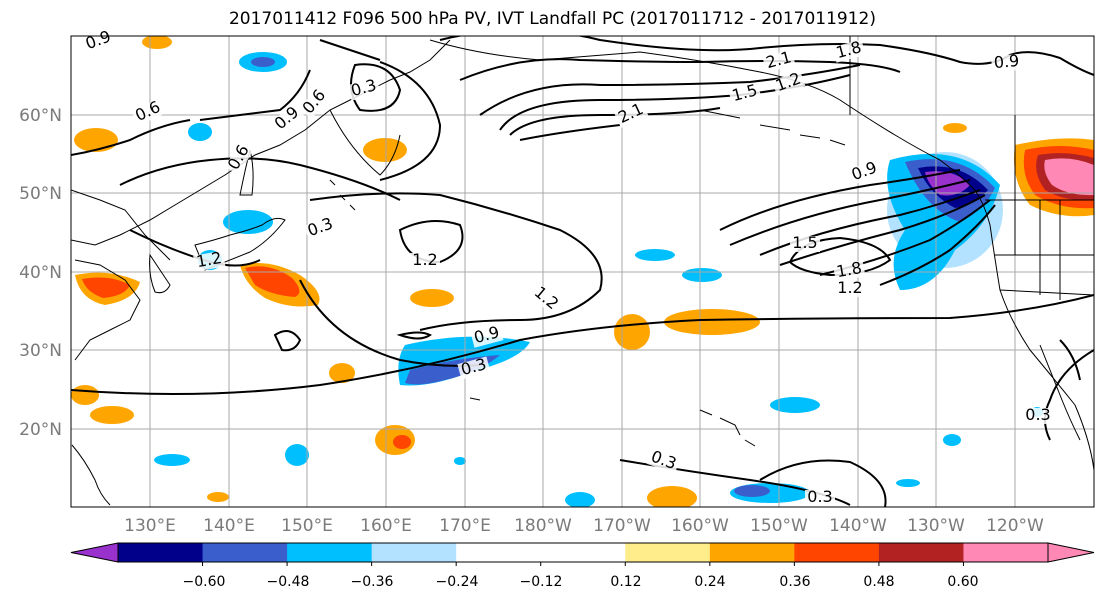 Image resolution: width=1105 pixels, height=601 pixels. Describe the element at coordinates (858, 526) in the screenshot. I see `longitude-label: 140°W` at that location.